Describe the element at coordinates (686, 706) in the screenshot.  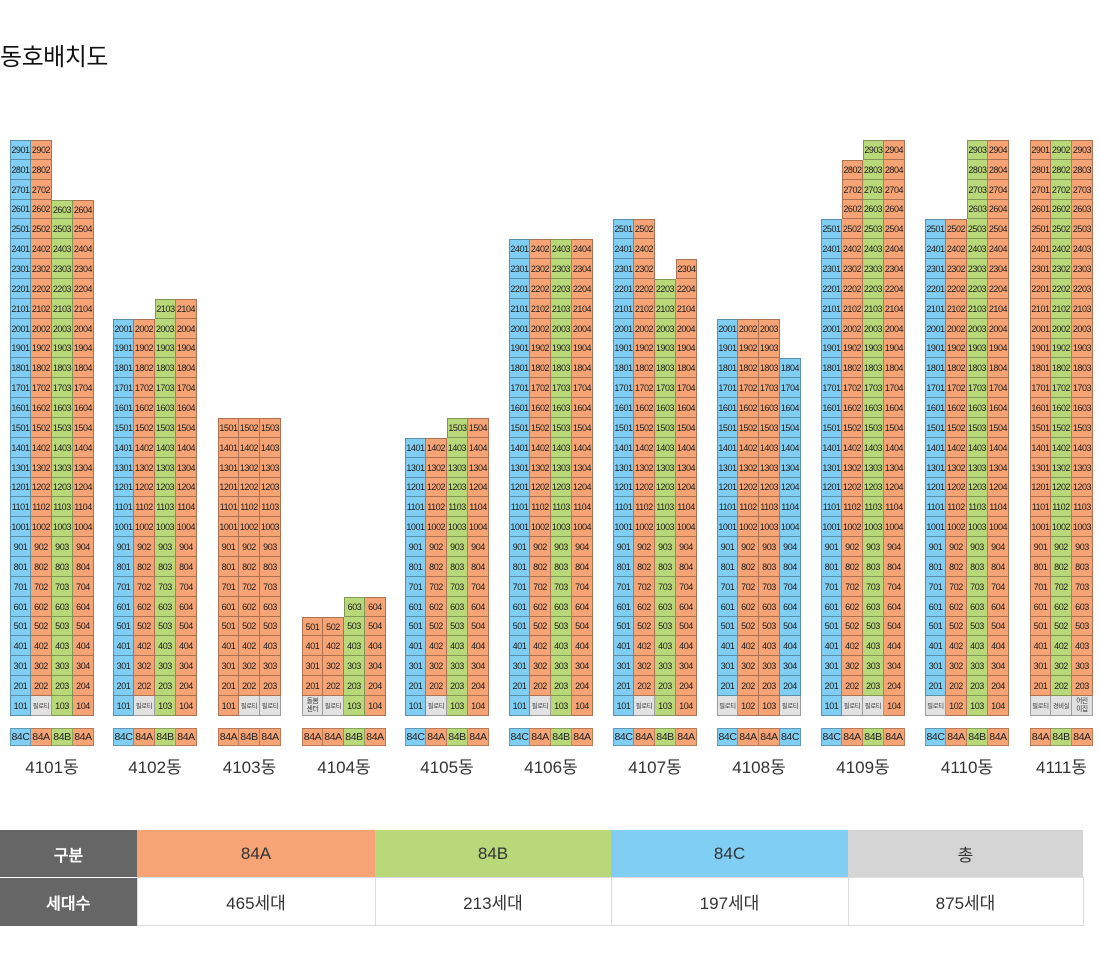
I see `unit-cell: 104` at that location.